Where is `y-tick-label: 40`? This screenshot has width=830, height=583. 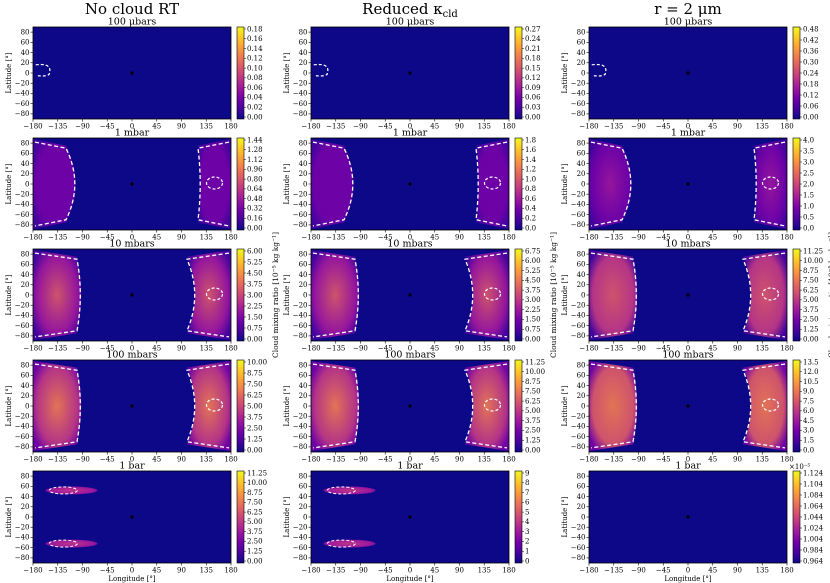 y-tick-label: 40 is located at coordinates (303, 386).